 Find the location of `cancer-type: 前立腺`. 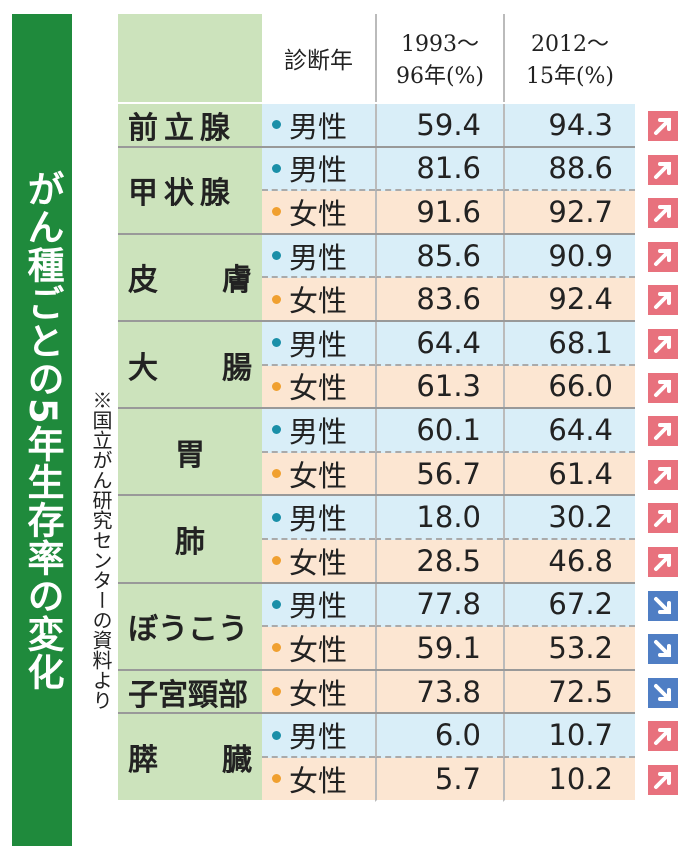

cancer-type: 前立腺 is located at coordinates (190, 125).